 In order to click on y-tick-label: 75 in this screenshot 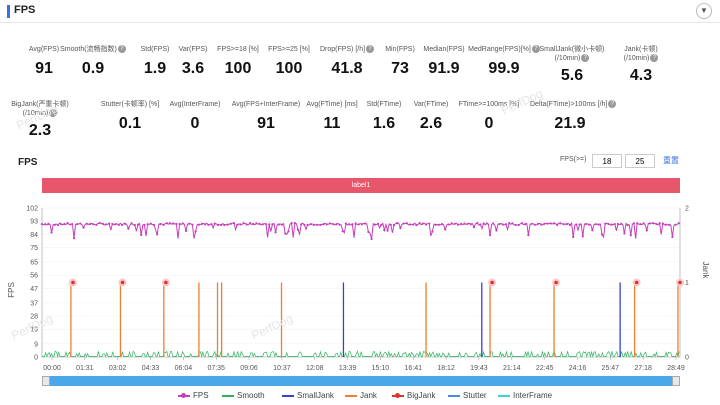, I will do `click(34, 248)`.